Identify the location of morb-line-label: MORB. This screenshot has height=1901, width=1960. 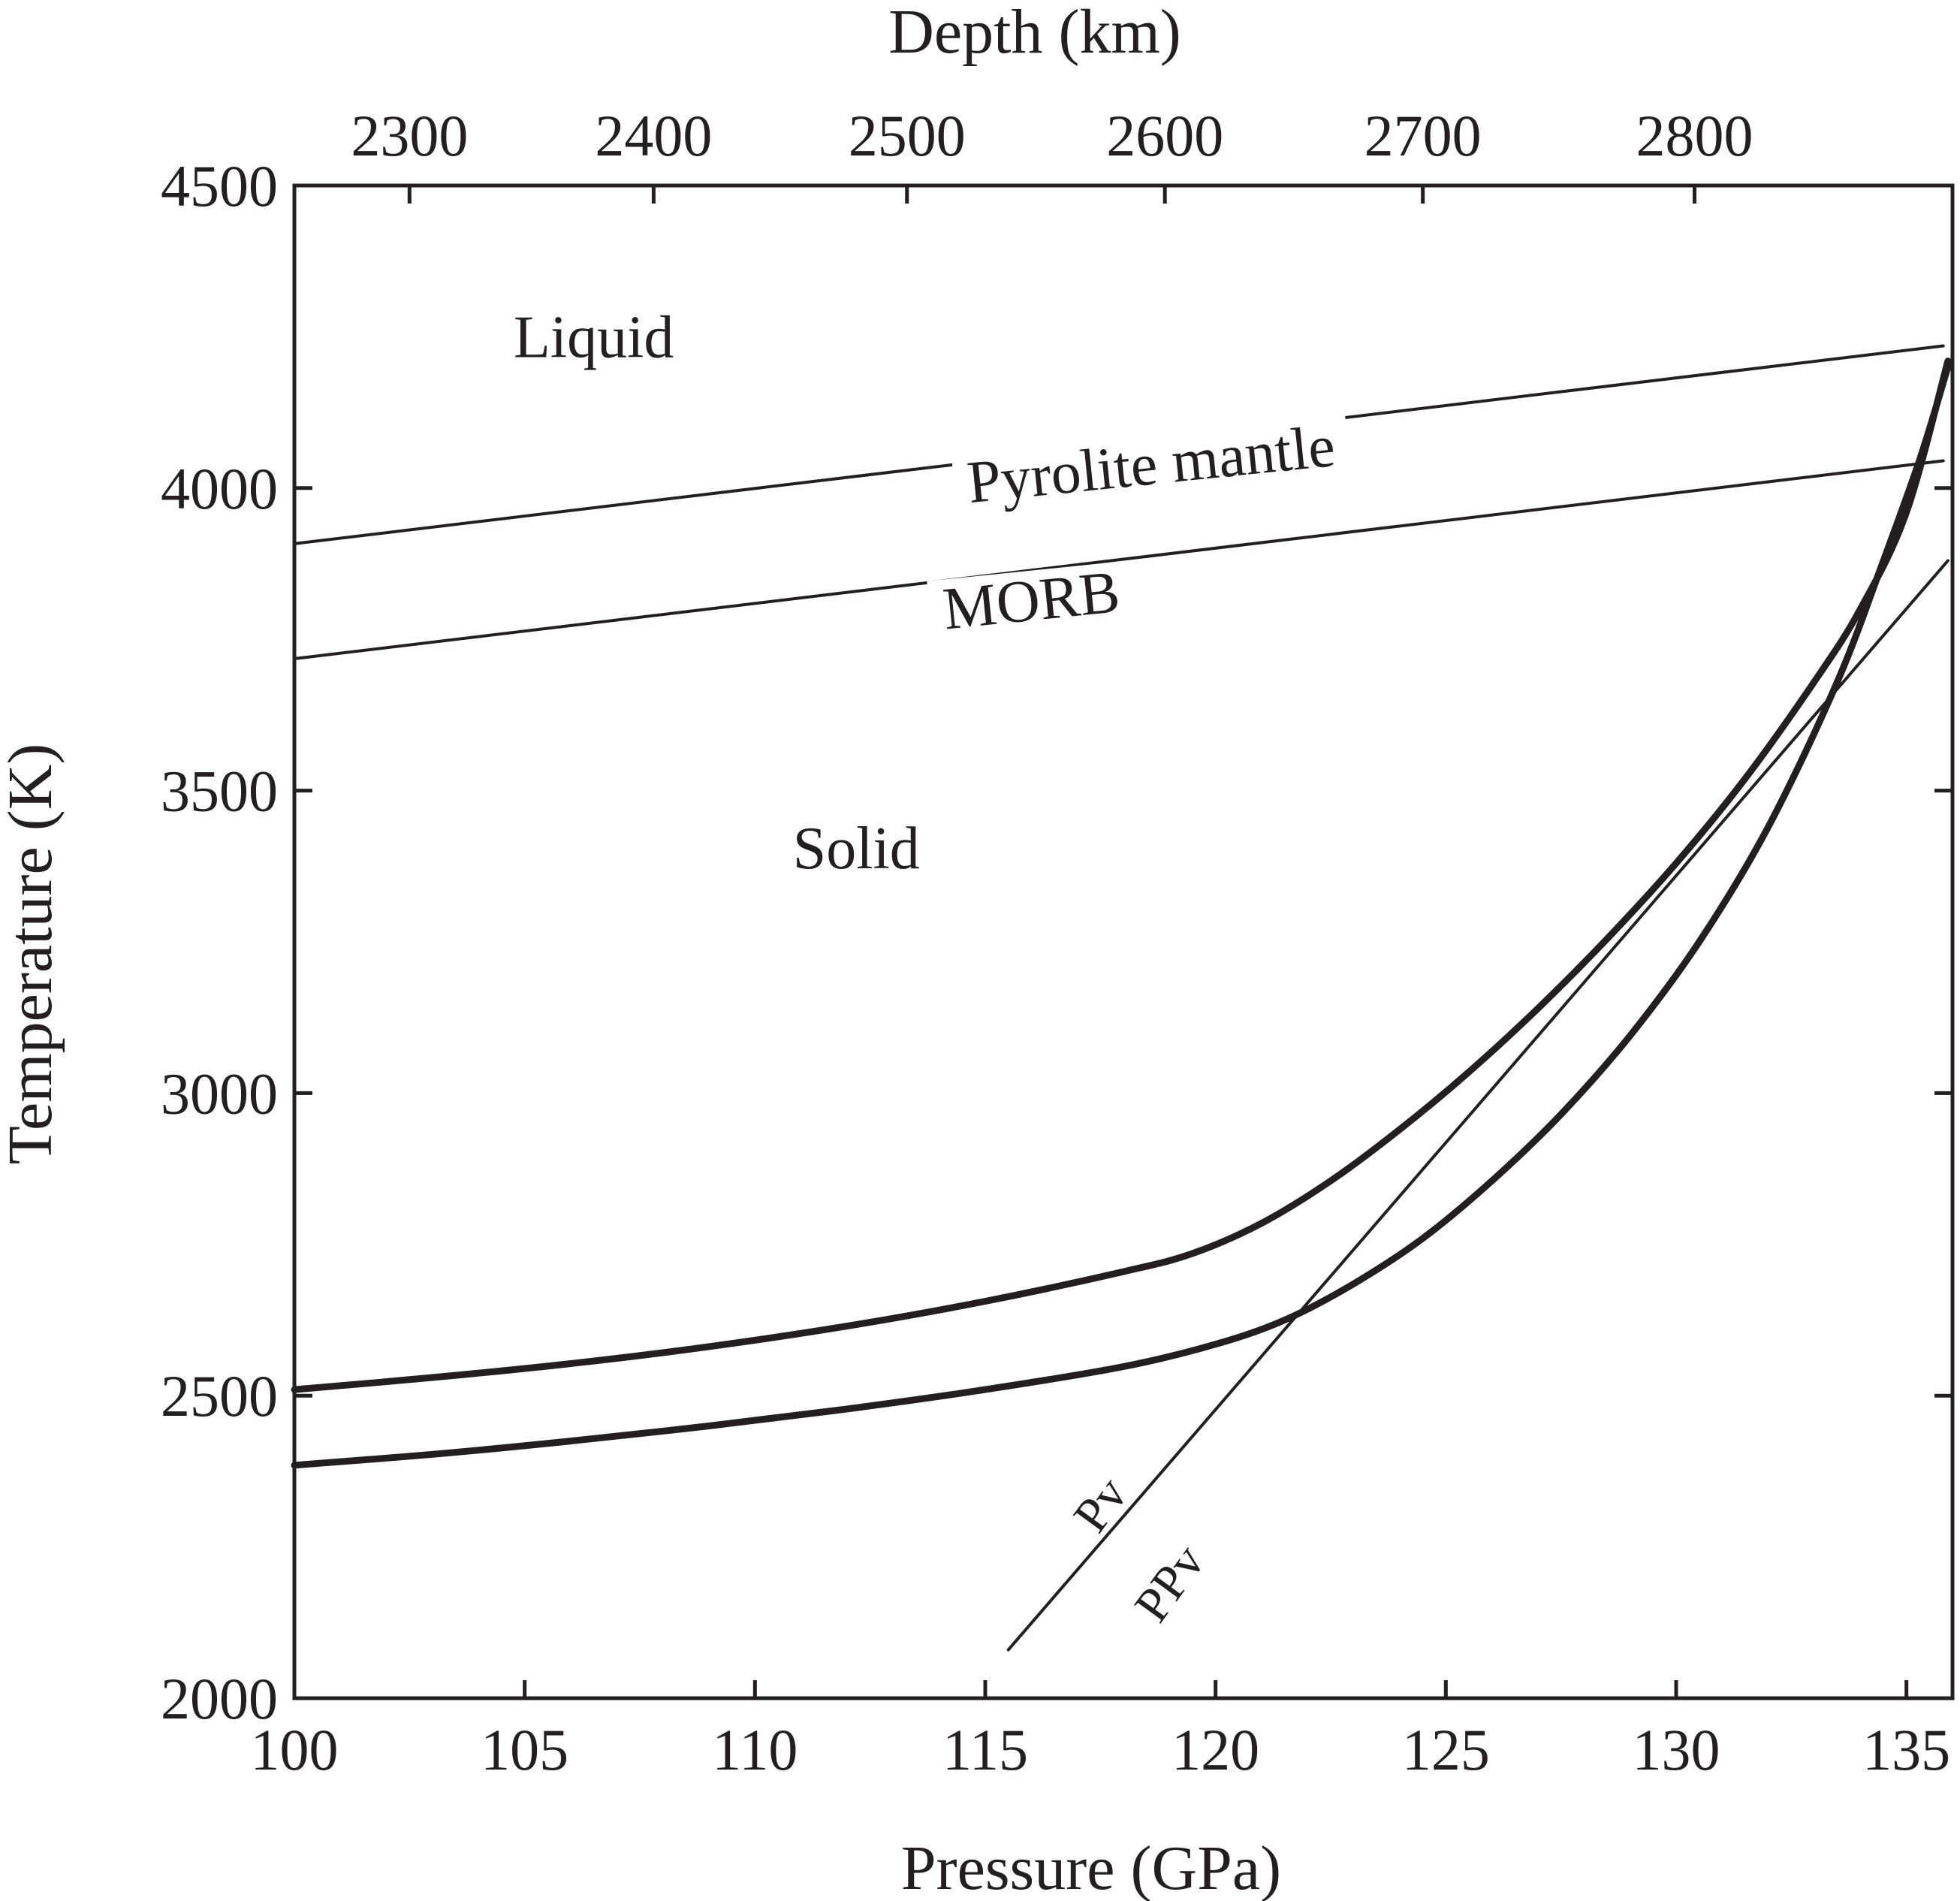
(1032, 601).